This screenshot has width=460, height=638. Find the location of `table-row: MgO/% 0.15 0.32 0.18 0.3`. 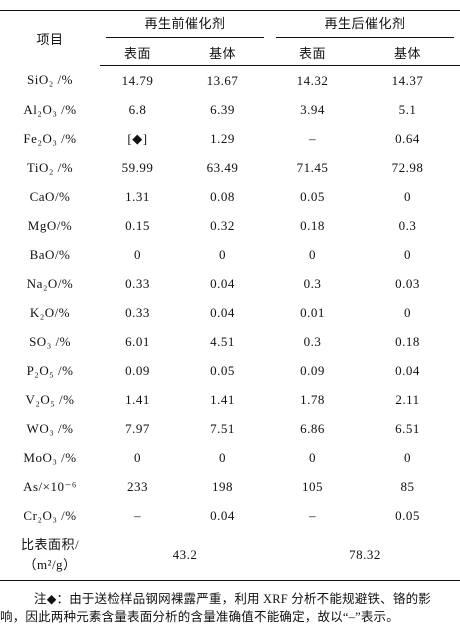

table-row: MgO/% 0.15 0.32 0.18 0.3 is located at coordinates (230, 225).